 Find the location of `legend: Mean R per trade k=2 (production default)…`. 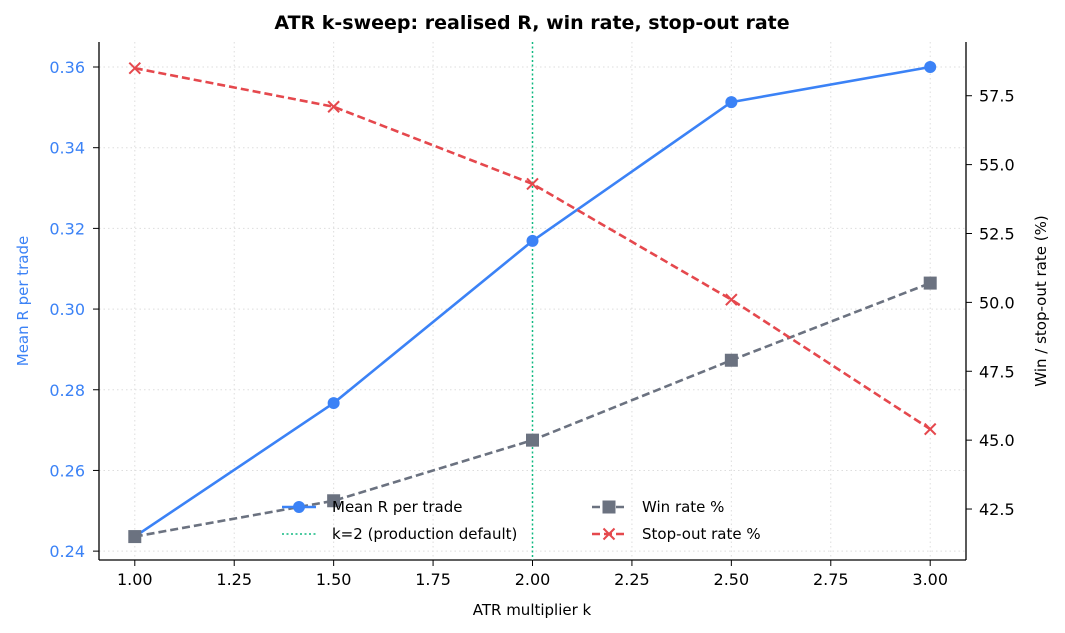

legend: Mean R per trade k=2 (production default)… is located at coordinates (521, 520).